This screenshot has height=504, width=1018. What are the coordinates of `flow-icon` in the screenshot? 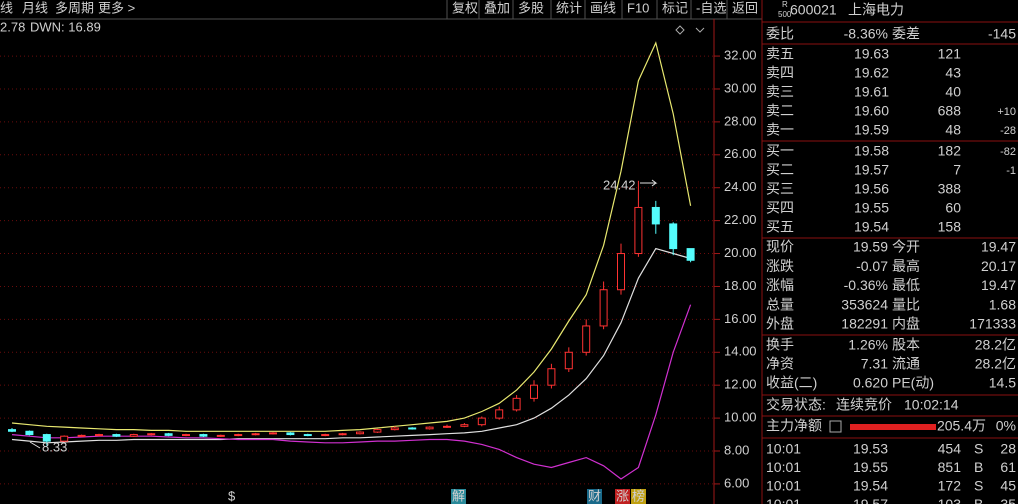 It's located at (835, 426).